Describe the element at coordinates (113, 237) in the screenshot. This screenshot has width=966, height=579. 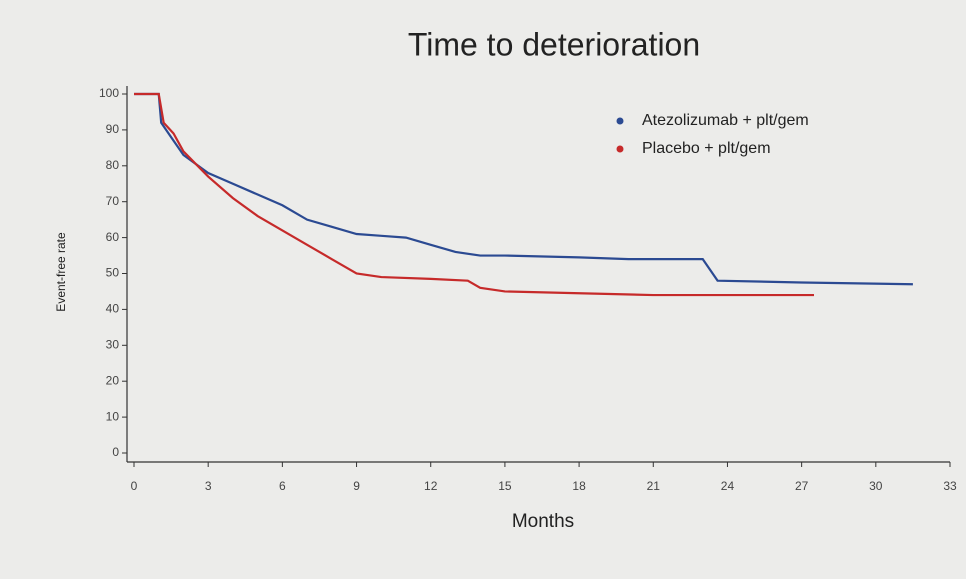
I see `y-tick-label: 60` at that location.